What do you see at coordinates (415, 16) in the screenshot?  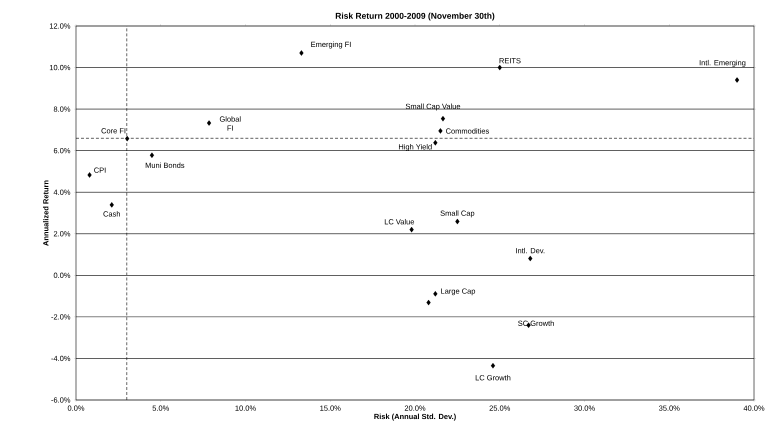 I see `chart-title: Risk Return 2000-2009 (November 30th)` at bounding box center [415, 16].